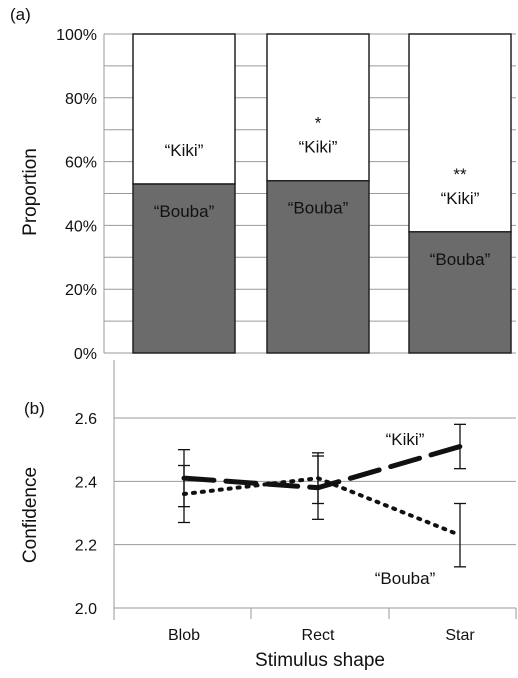 The image size is (518, 678). I want to click on panel-b-y-tick-label: 2.6, so click(86, 419).